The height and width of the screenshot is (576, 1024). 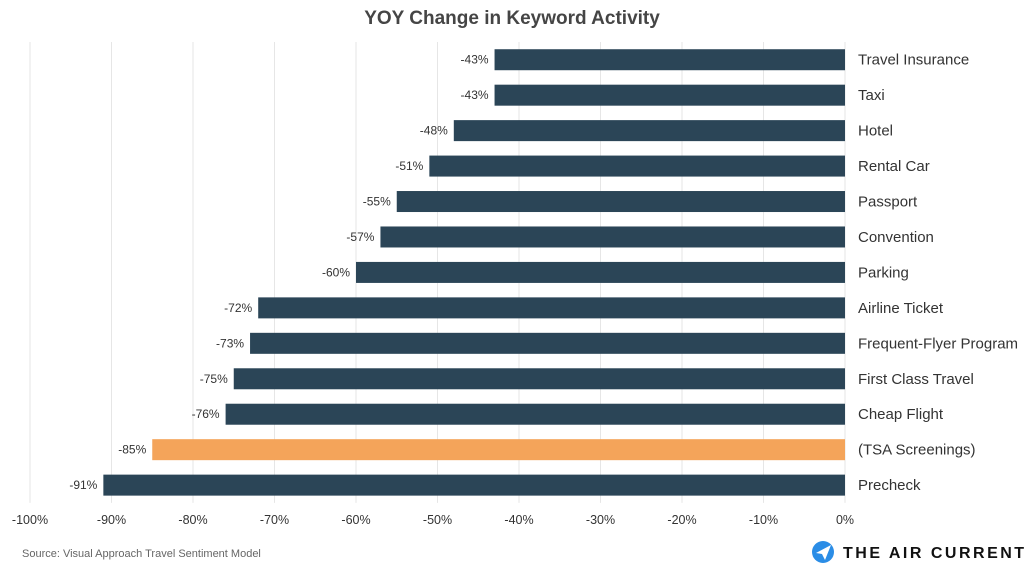 I want to click on category-label: Frequent-Flyer Program, so click(x=938, y=343).